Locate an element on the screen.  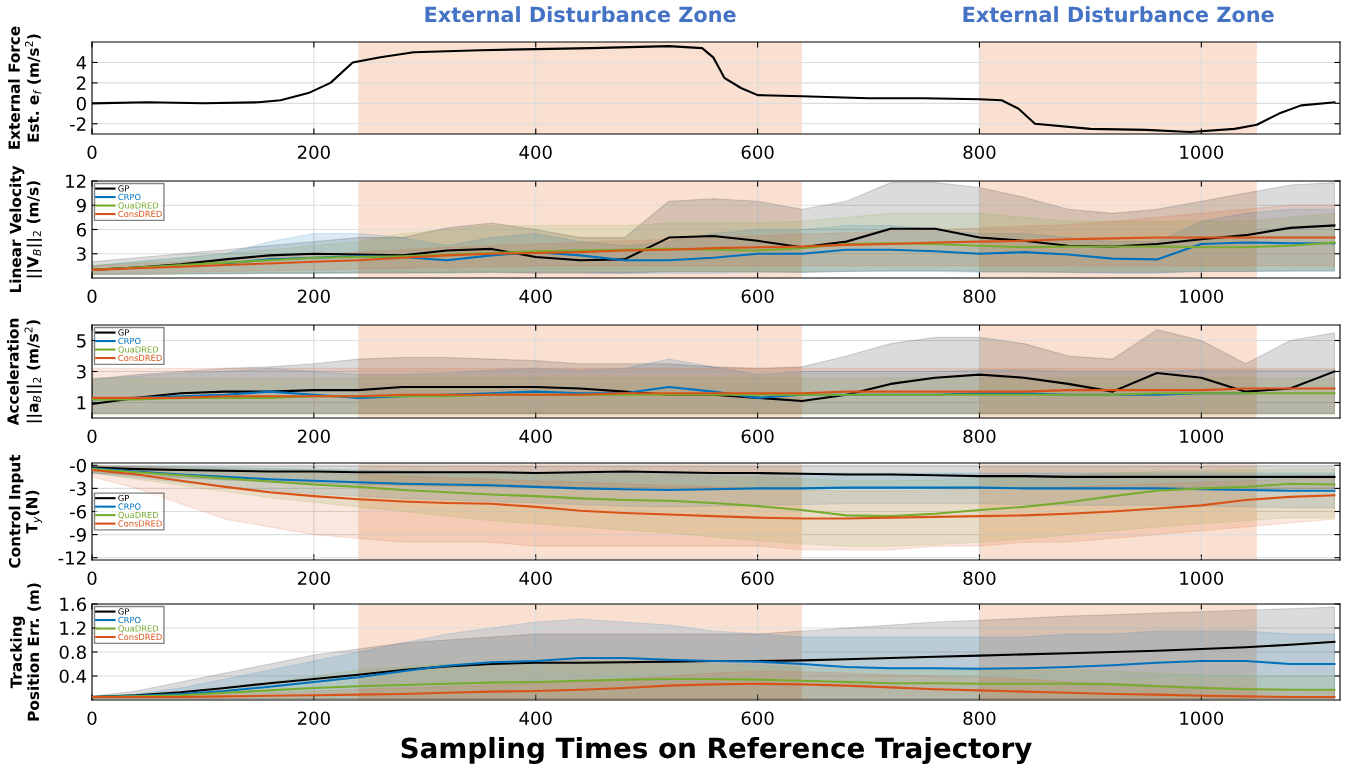
y-tick-label: 4 is located at coordinates (81, 63).